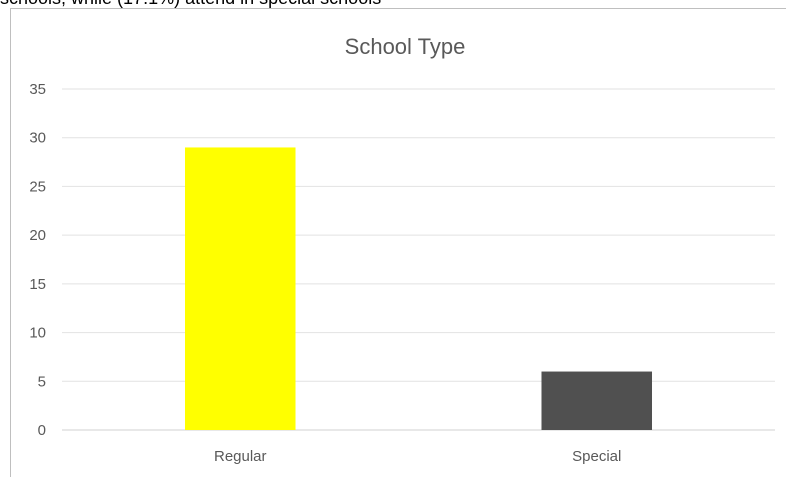 This screenshot has height=477, width=786. I want to click on bar-special, so click(597, 400).